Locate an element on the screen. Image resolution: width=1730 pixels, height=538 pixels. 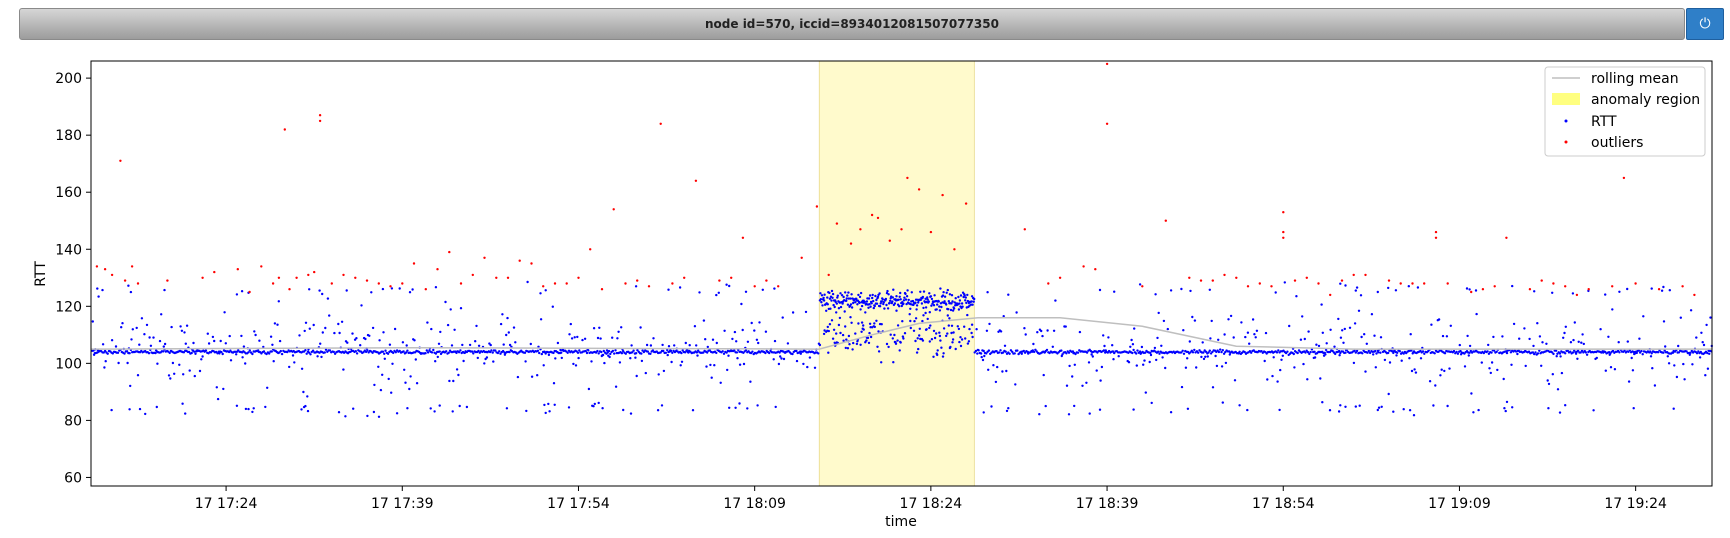
y-tick-label: 100 is located at coordinates (68, 364).